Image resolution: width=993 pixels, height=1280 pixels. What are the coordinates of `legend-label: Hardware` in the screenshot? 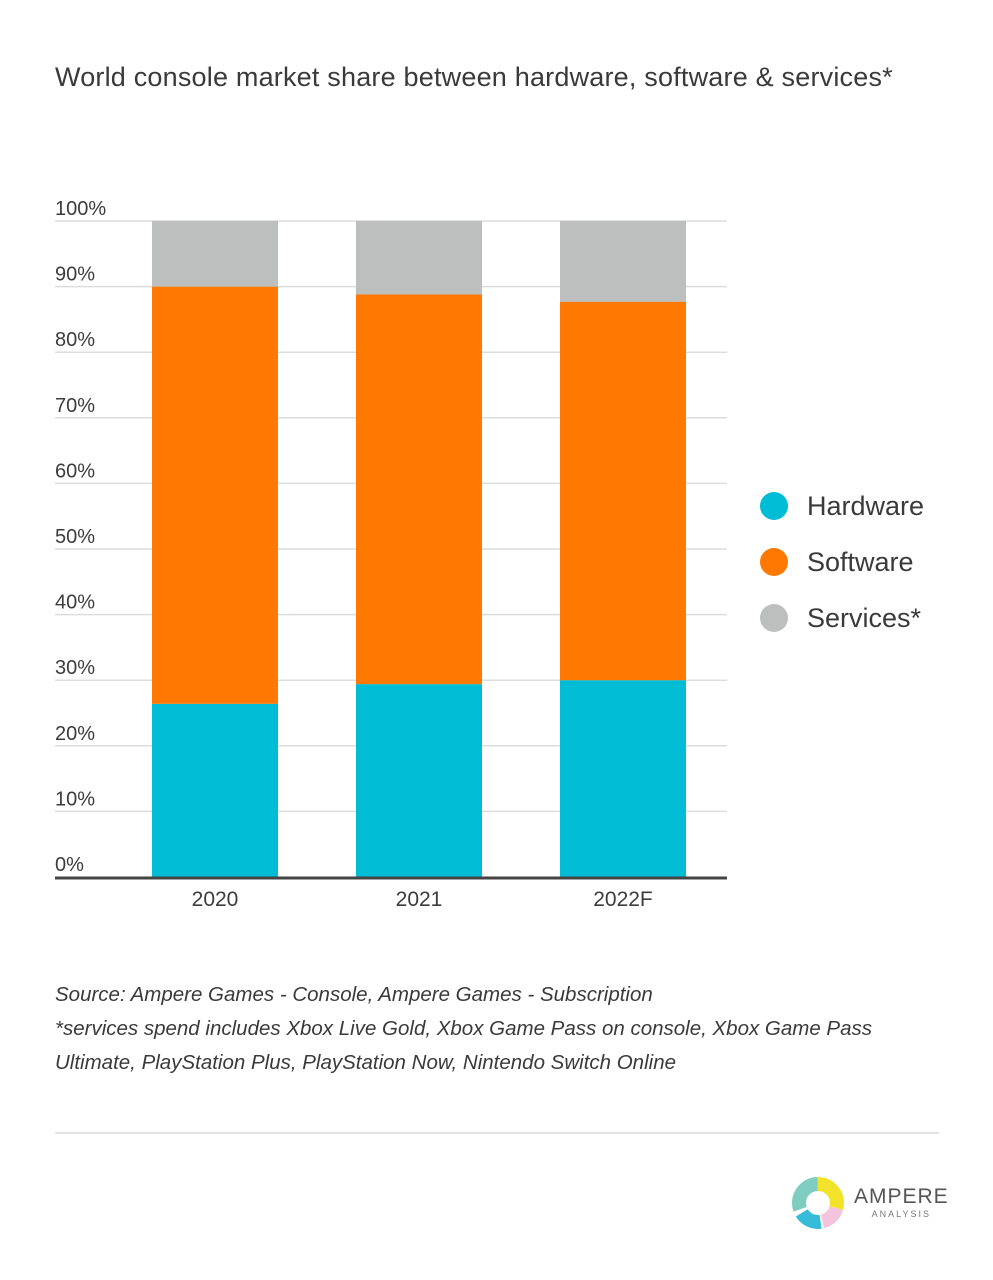 It's located at (866, 505).